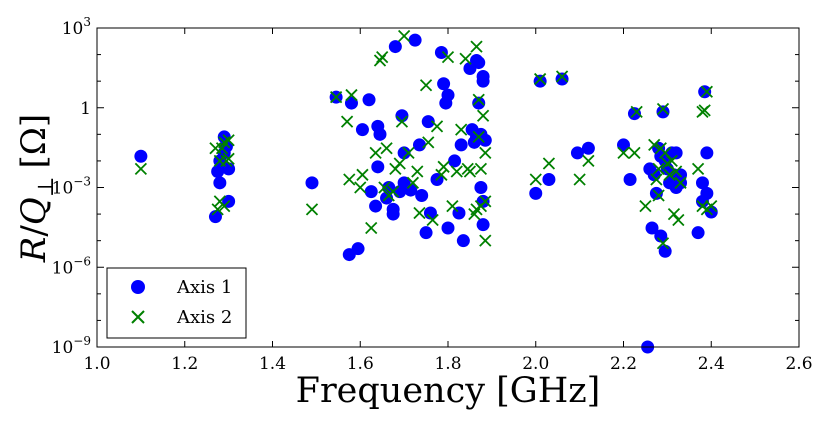 Image resolution: width=830 pixels, height=427 pixels. What do you see at coordinates (184, 364) in the screenshot?
I see `x-tick-label: 1.2` at bounding box center [184, 364].